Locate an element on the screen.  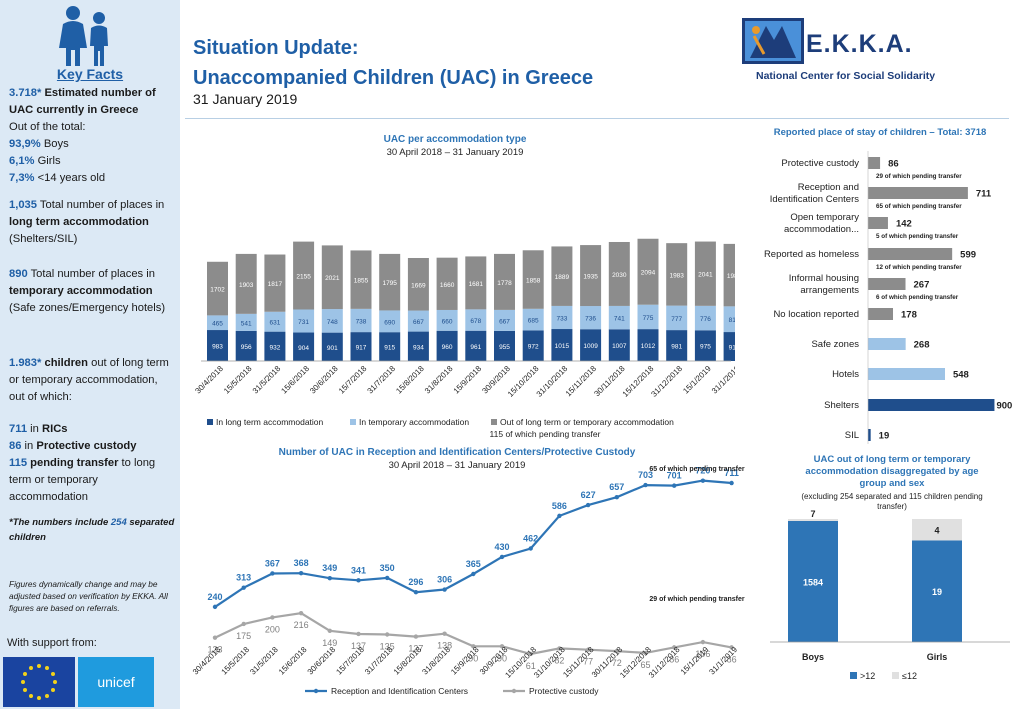
data-label: 904 is located at coordinates (303, 348).